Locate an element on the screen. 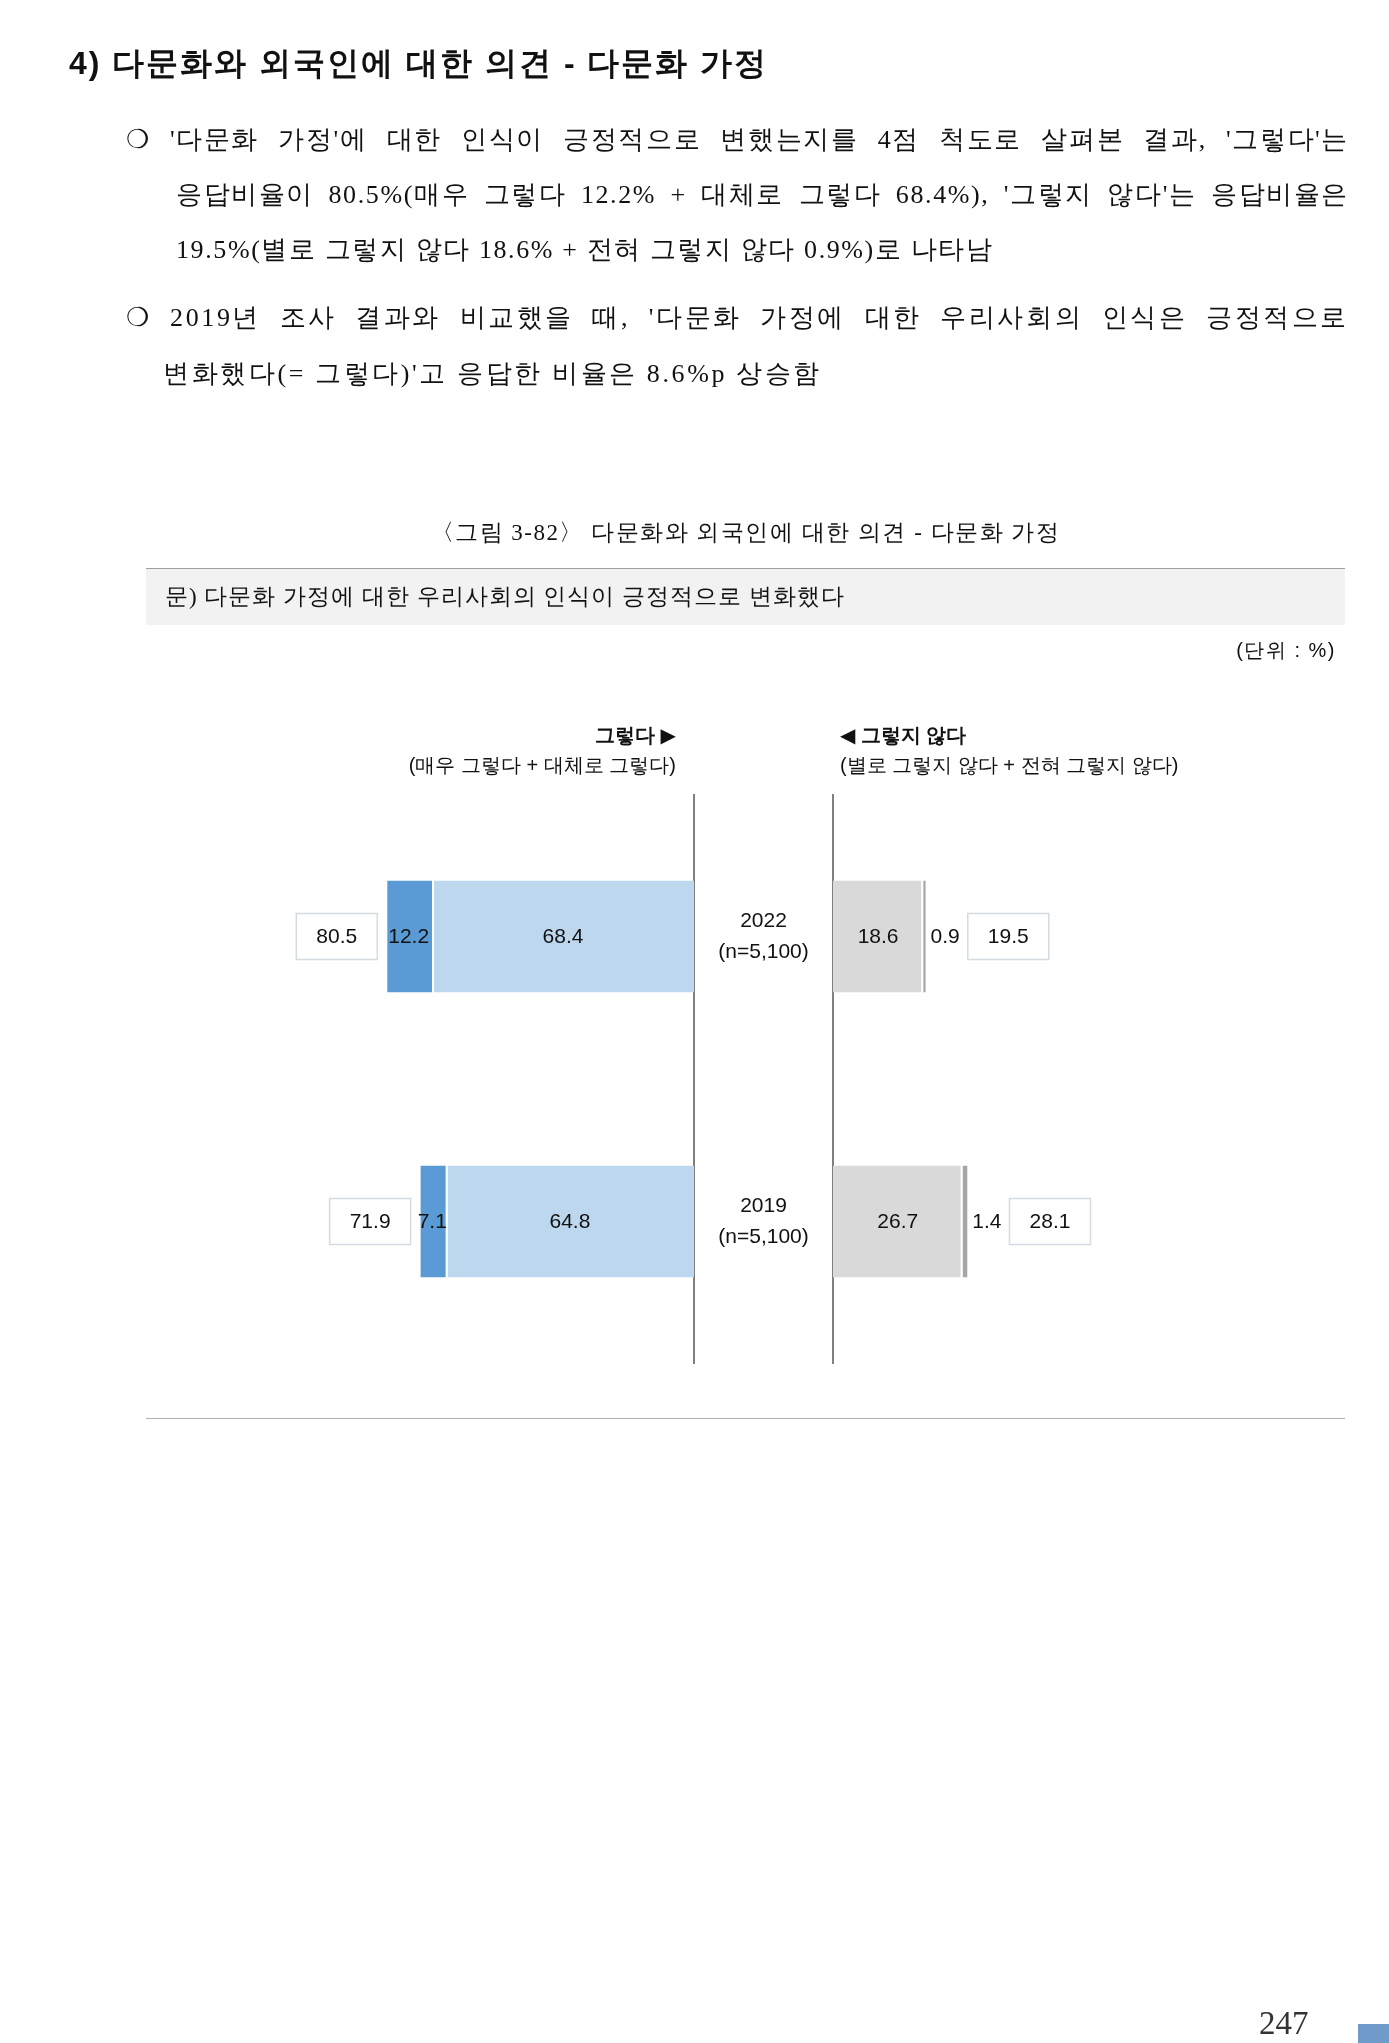 This screenshot has height=2043, width=1389. chart-title: ◀ 그렇지 않다 is located at coordinates (903, 735).